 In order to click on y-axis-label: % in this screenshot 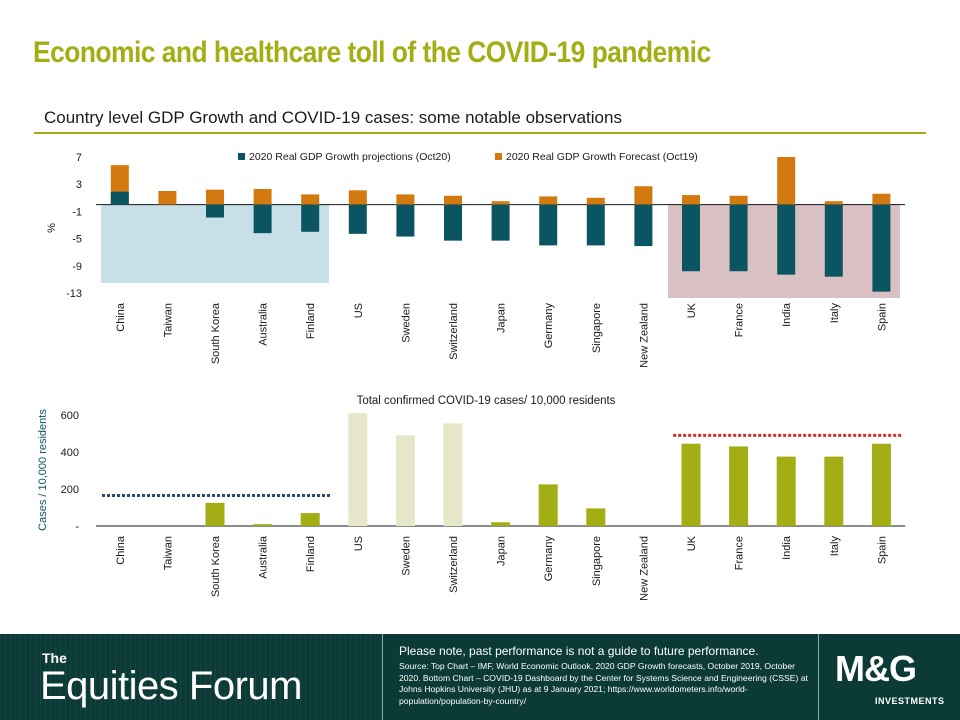, I will do `click(52, 228)`.